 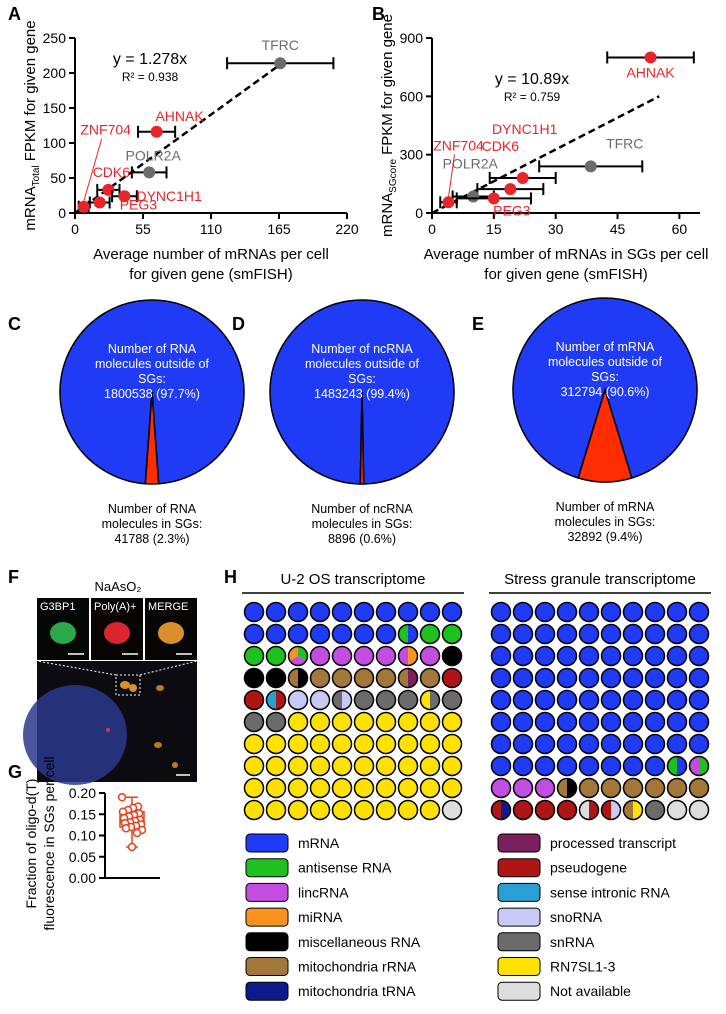 What do you see at coordinates (588, 868) in the screenshot?
I see `legend-label: pseudogene` at bounding box center [588, 868].